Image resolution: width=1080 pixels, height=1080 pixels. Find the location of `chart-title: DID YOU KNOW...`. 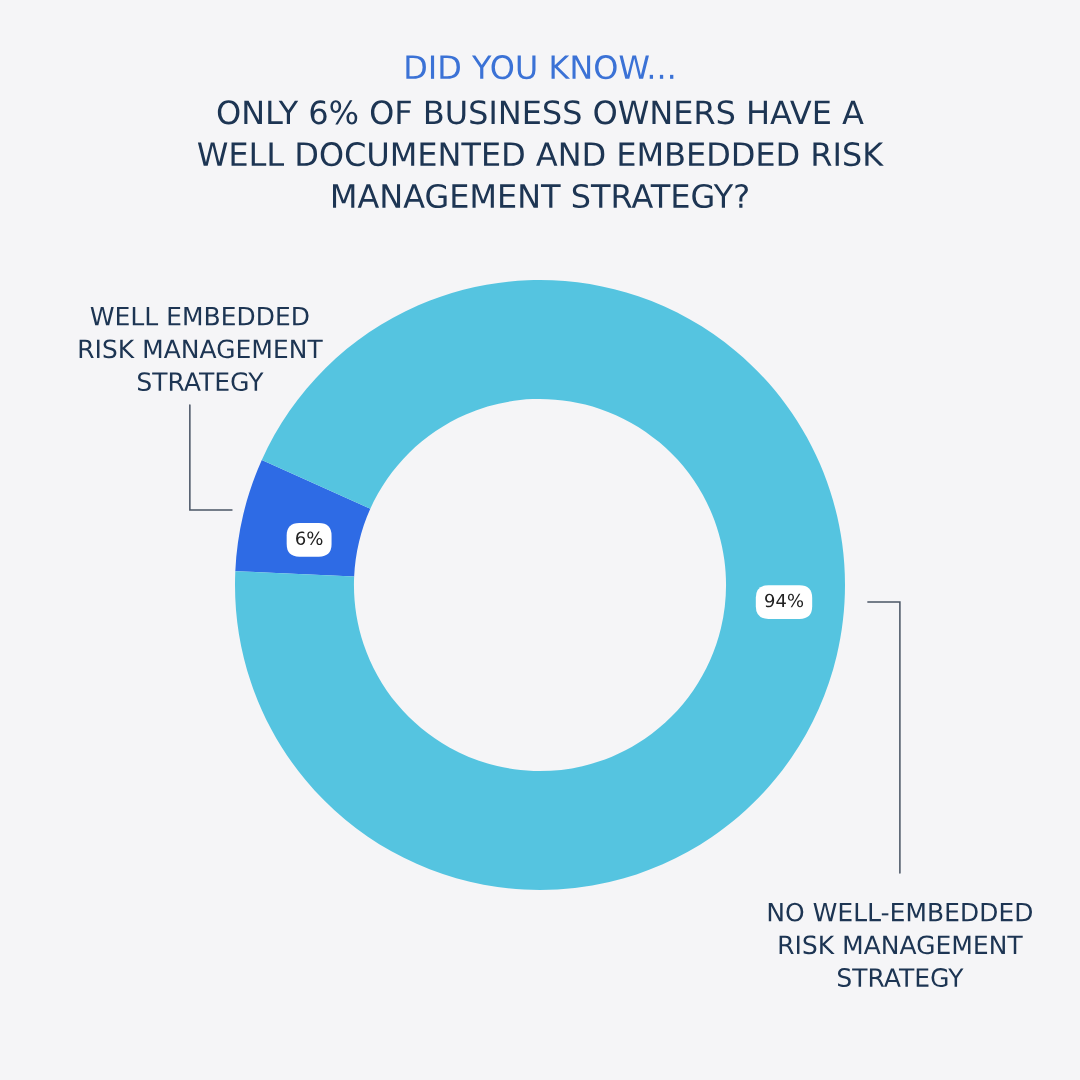

chart-title: DID YOU KNOW... is located at coordinates (540, 67).